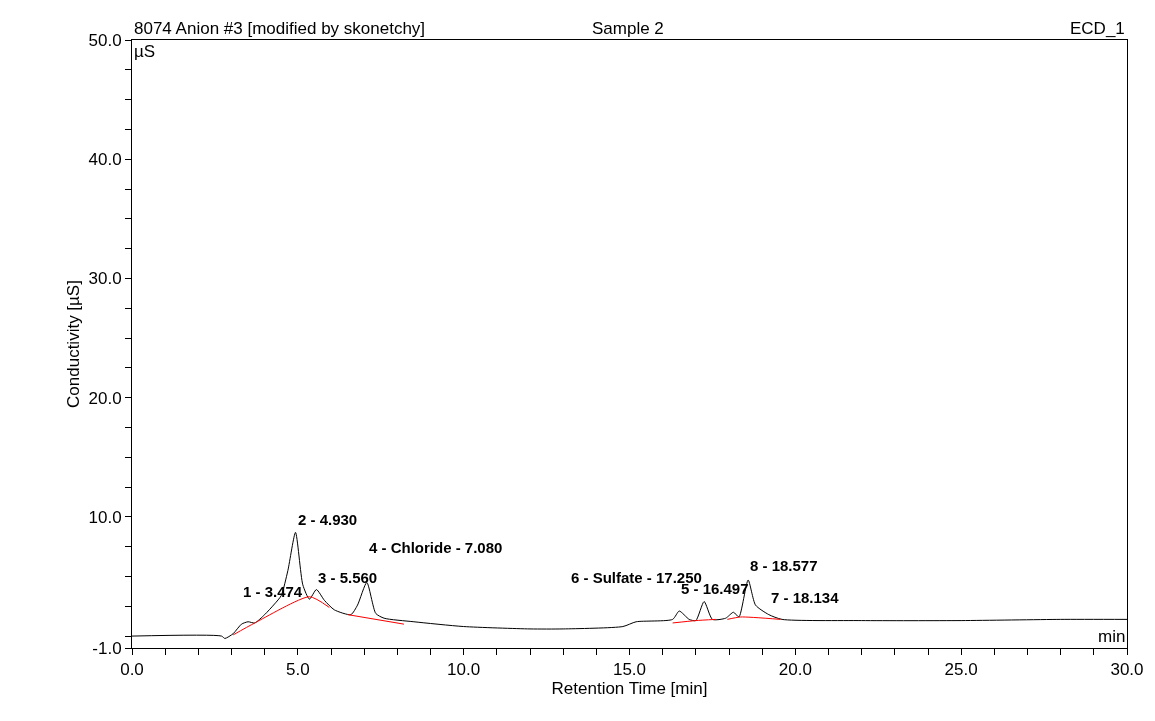 Image resolution: width=1155 pixels, height=721 pixels. Describe the element at coordinates (74, 344) in the screenshot. I see `y-axis-title: Conductivity [µS]` at that location.